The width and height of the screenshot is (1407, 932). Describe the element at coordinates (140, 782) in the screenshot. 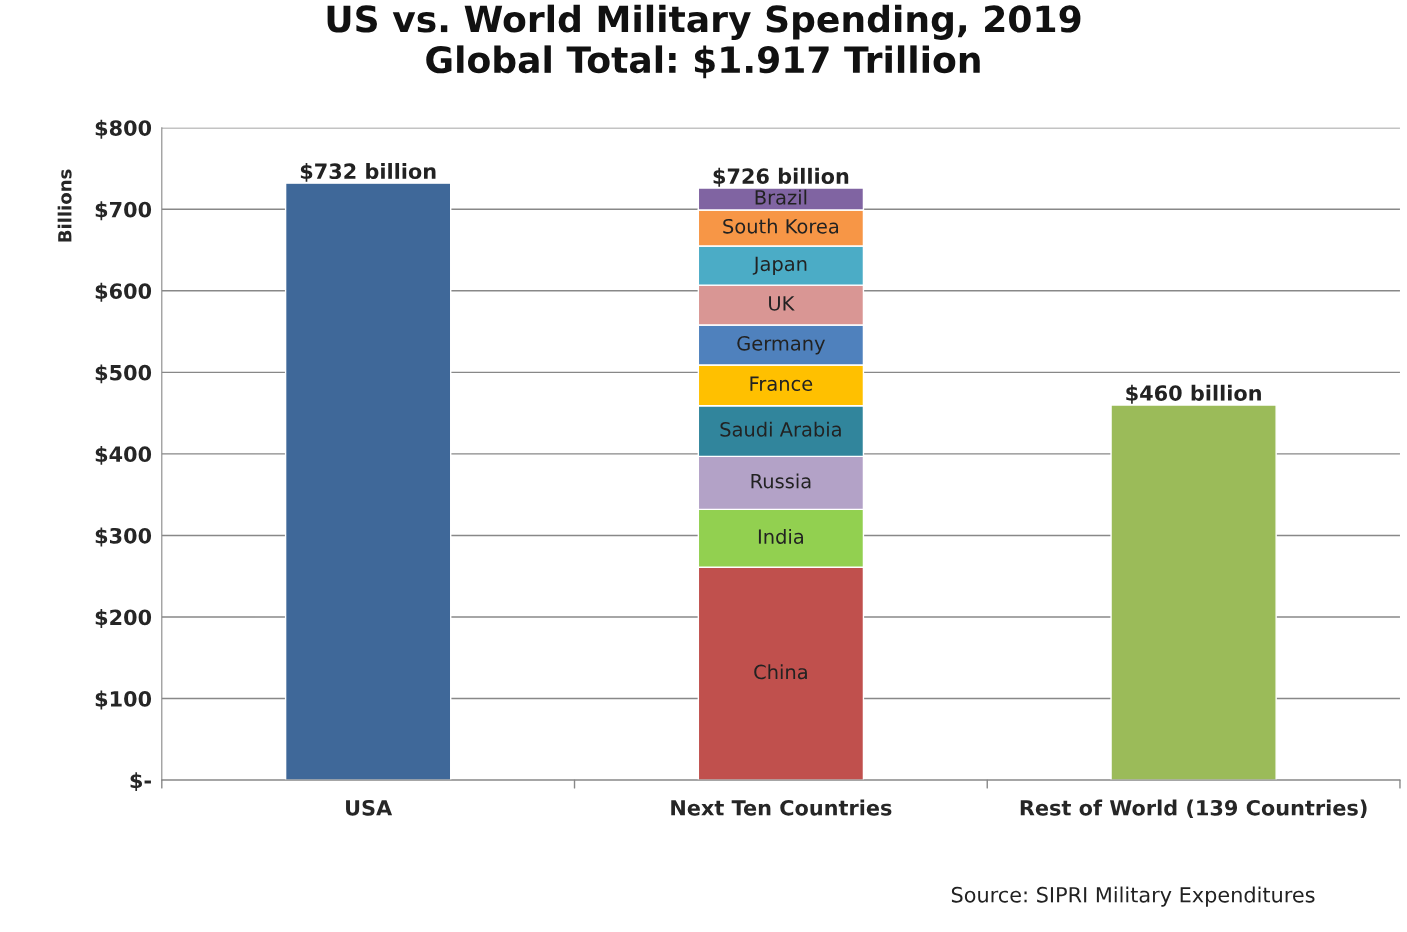

I see `y-tick-label: $-` at that location.